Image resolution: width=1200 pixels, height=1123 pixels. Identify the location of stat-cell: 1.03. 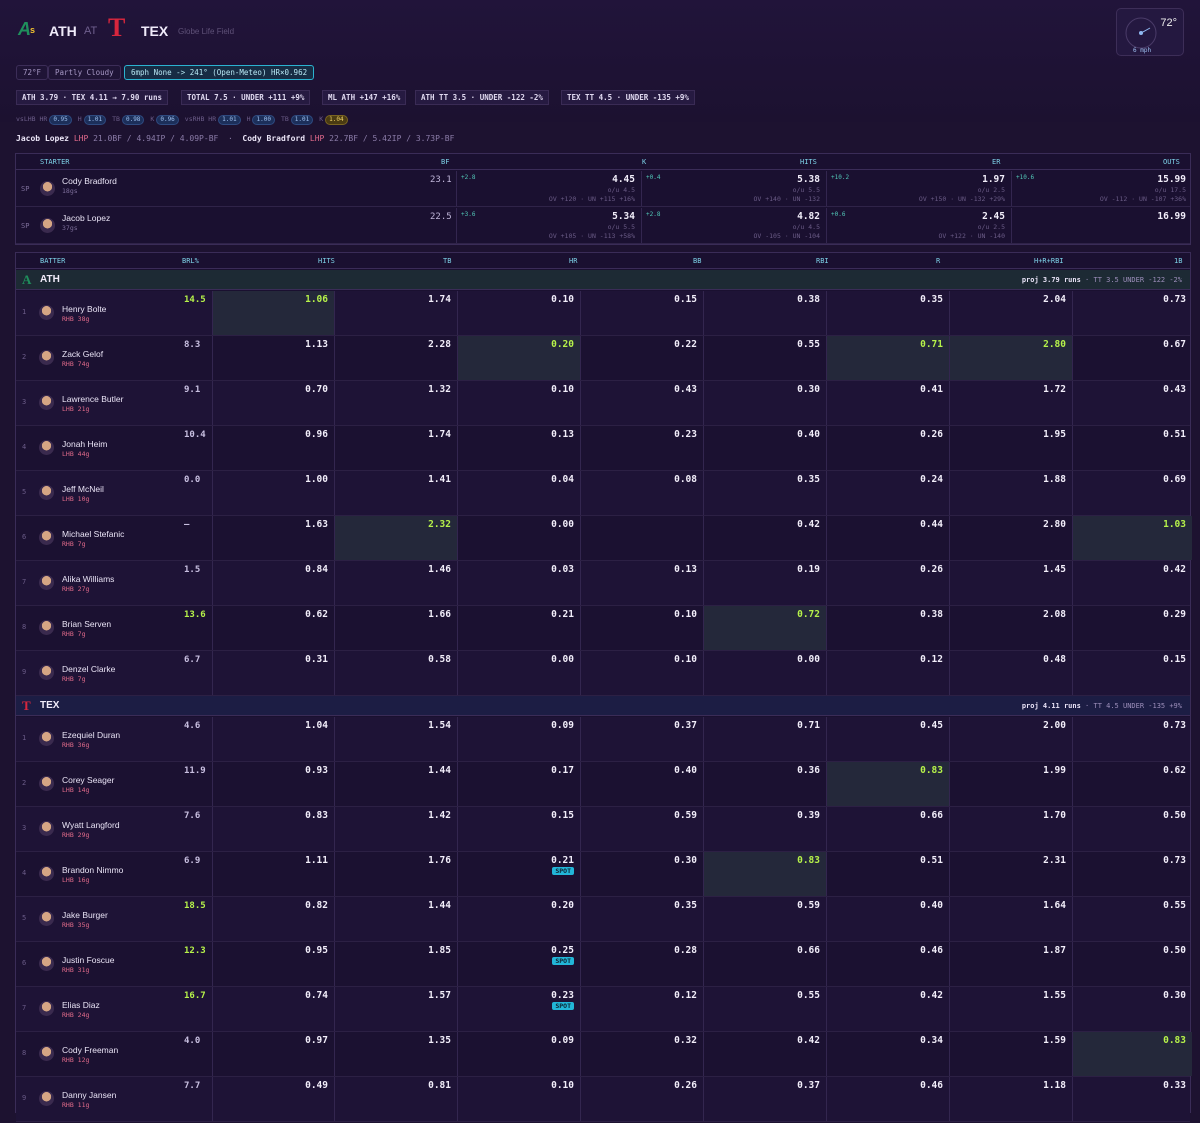
(1132, 538).